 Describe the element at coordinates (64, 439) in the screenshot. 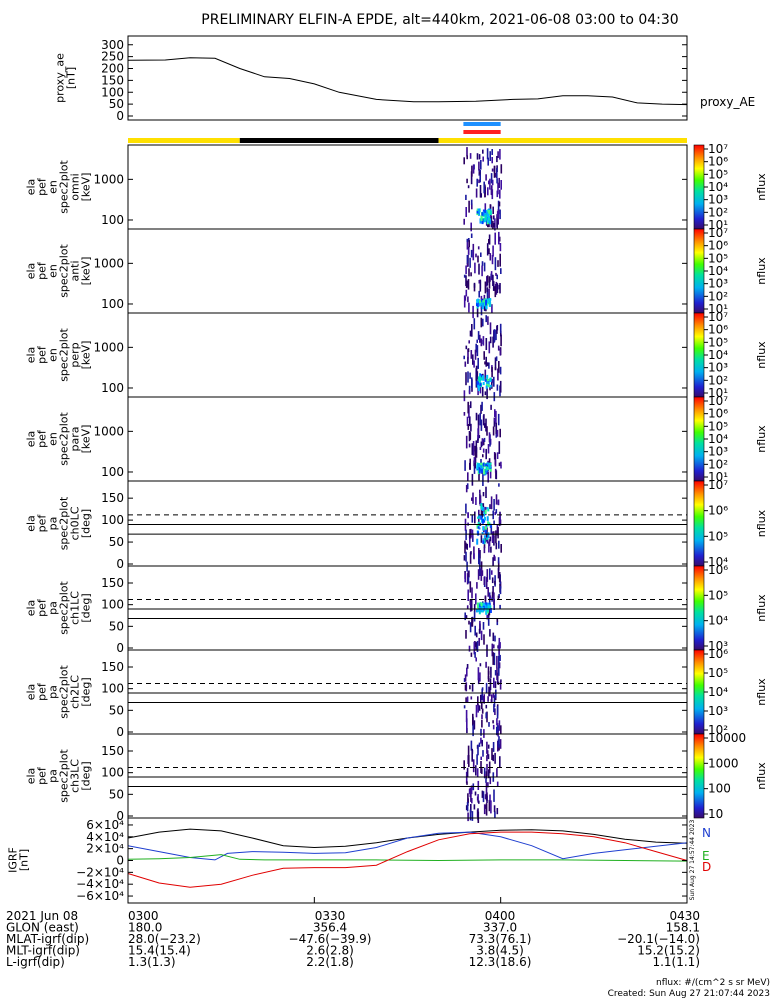

I see `y-axis-label: spec2plot` at that location.